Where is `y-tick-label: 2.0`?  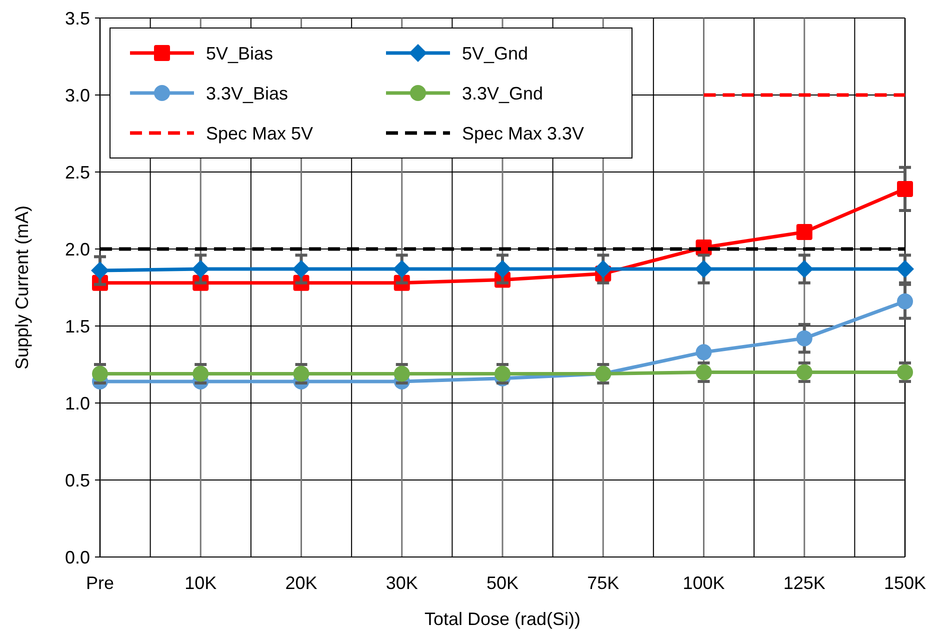
y-tick-label: 2.0 is located at coordinates (77, 249).